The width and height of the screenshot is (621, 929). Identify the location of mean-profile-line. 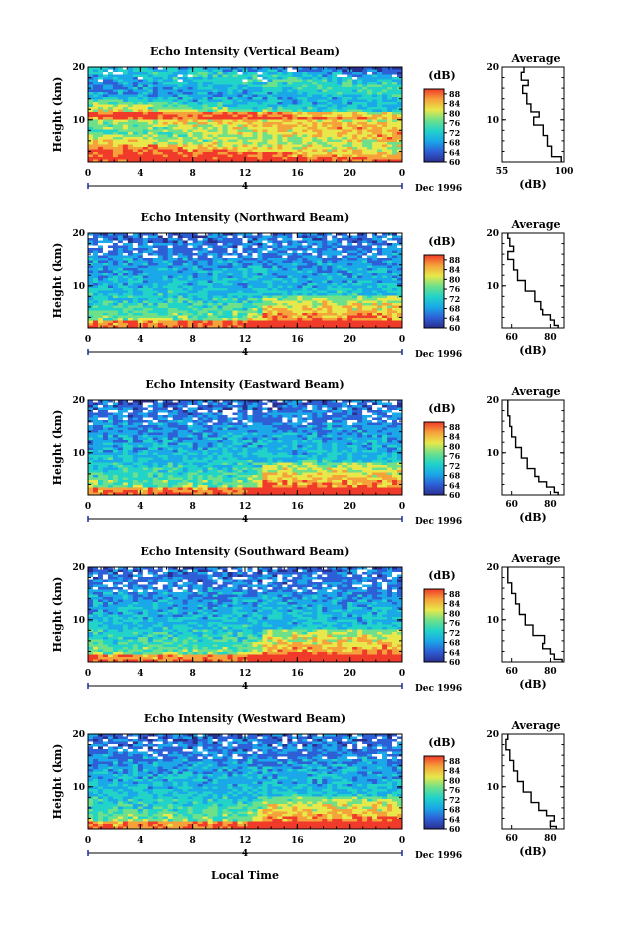
(535, 614).